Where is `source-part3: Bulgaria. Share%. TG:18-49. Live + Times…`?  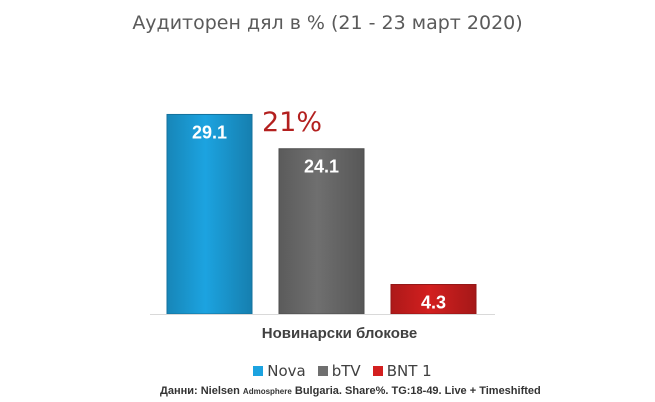
source-part3: Bulgaria. Share%. TG:18-49. Live + Times… is located at coordinates (417, 391).